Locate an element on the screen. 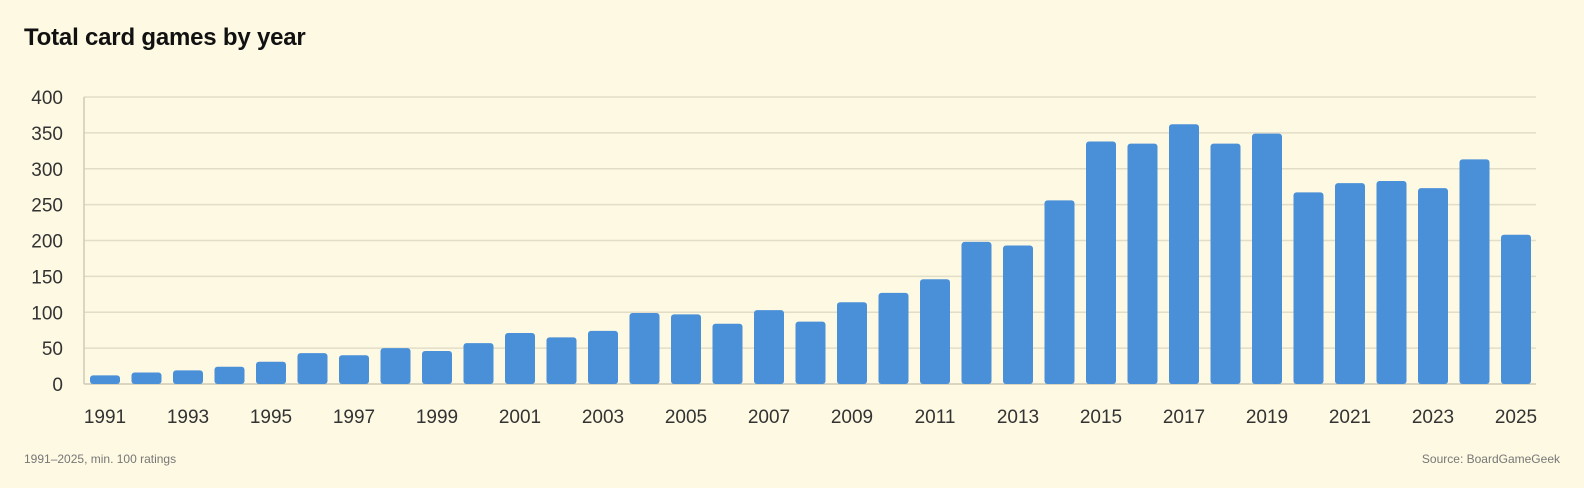 Image resolution: width=1584 pixels, height=488 pixels. bar-2003 is located at coordinates (603, 357).